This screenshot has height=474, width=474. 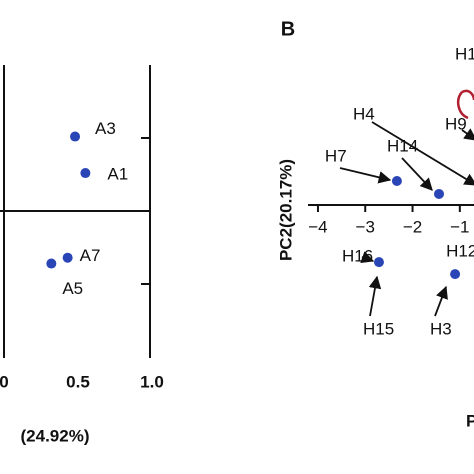 I want to click on x-tick-label: 0, so click(x=4, y=381).